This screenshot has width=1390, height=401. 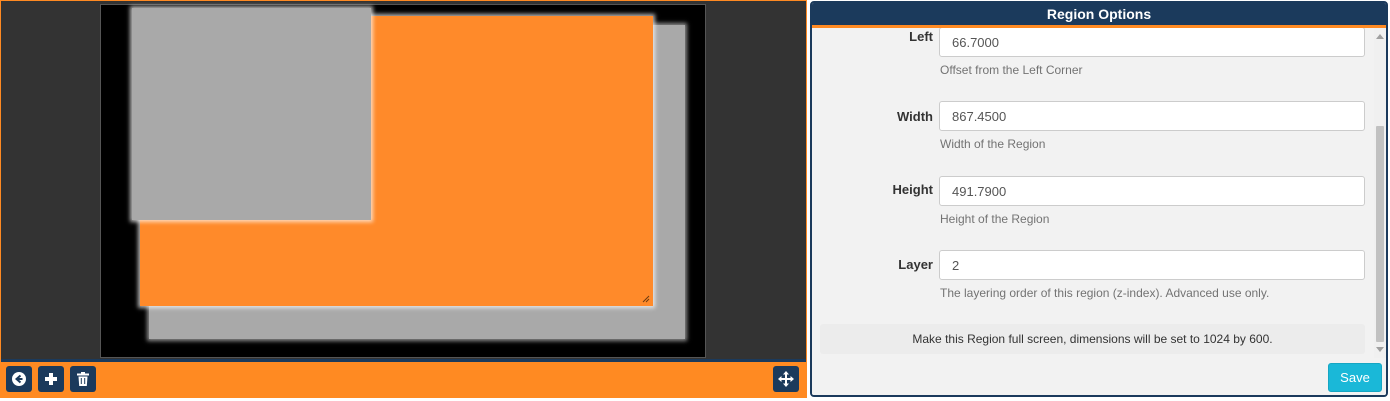 What do you see at coordinates (1380, 36) in the screenshot?
I see `scroll-up-icon` at bounding box center [1380, 36].